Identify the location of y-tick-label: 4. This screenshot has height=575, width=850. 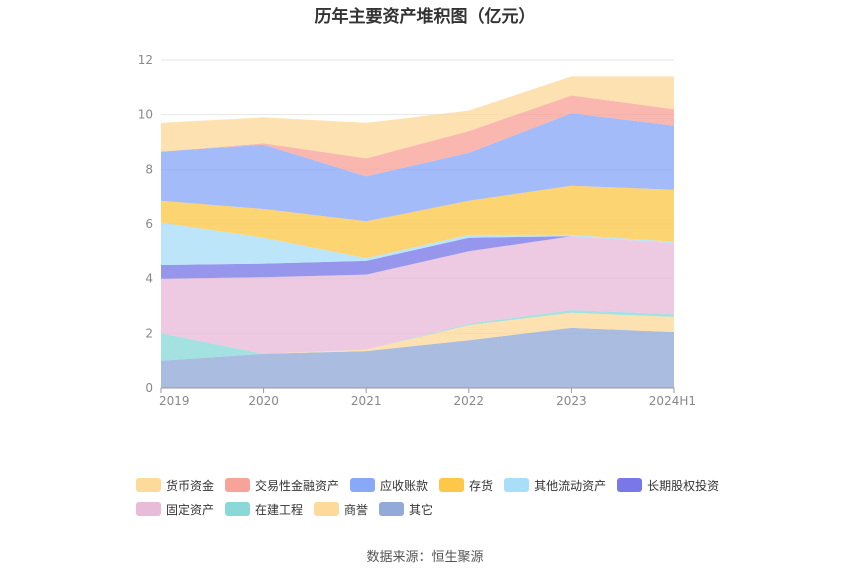
(149, 279).